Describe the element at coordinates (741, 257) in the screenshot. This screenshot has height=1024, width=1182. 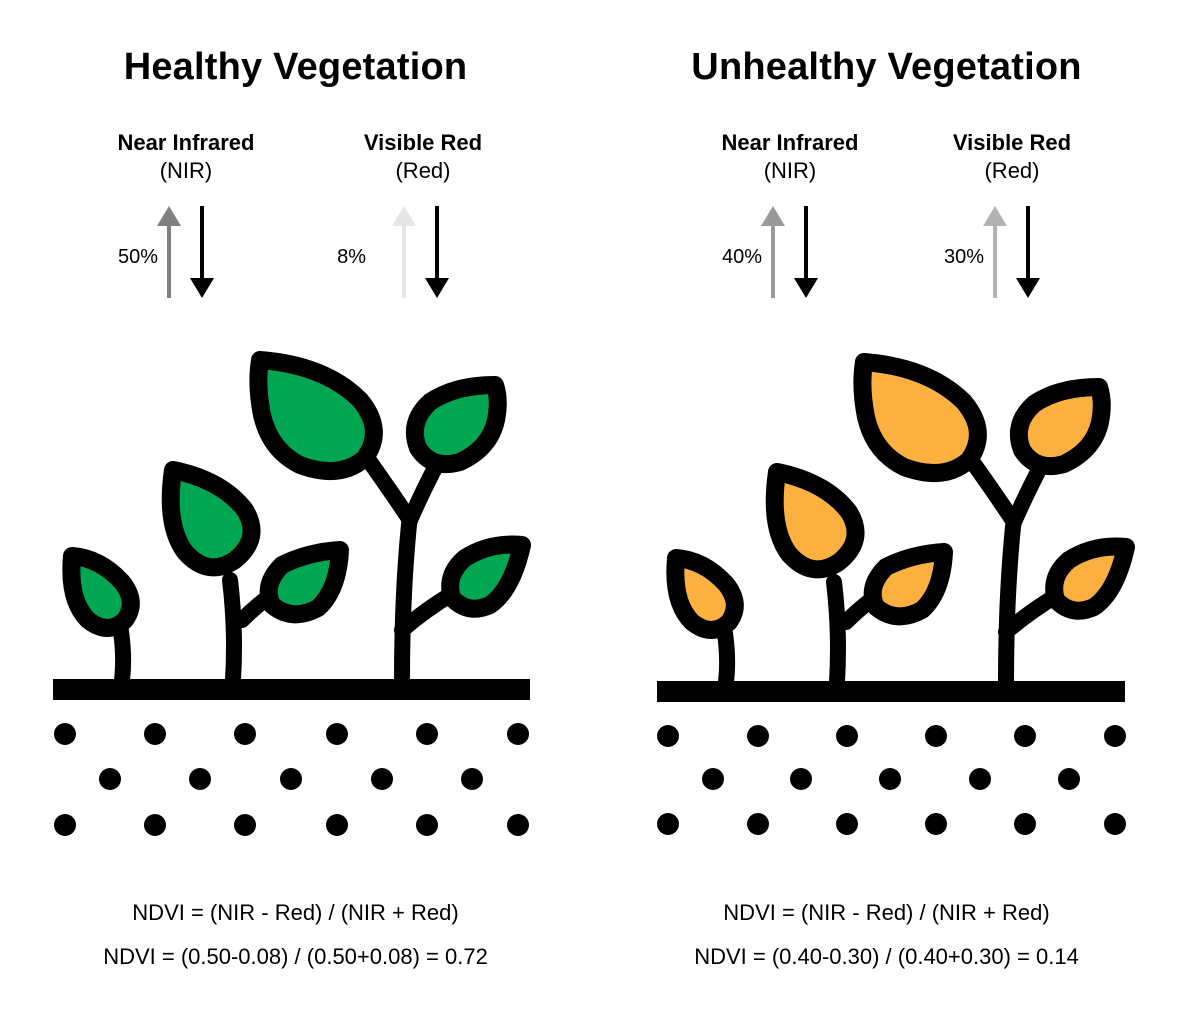
I see `nir-reflectance-percent: 40%` at that location.